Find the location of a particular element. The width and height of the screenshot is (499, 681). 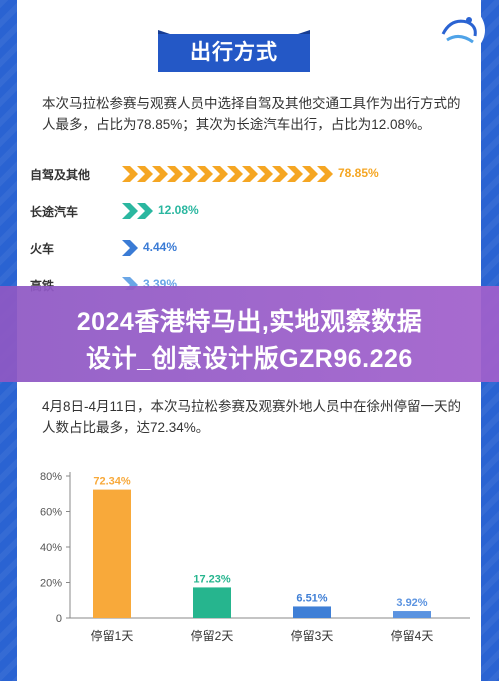

stay-category-label: 停留1天 is located at coordinates (112, 635).